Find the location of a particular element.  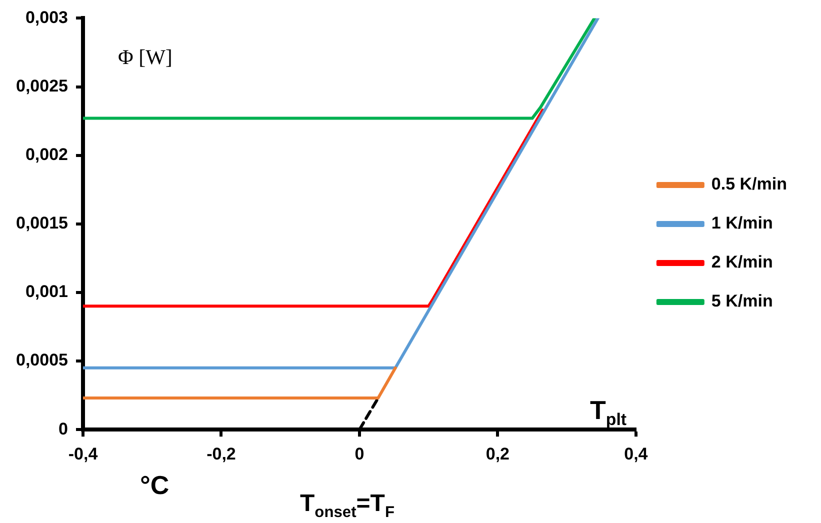

text: T$_{onset}$=T$_{F}$ is located at coordinates (347, 506).